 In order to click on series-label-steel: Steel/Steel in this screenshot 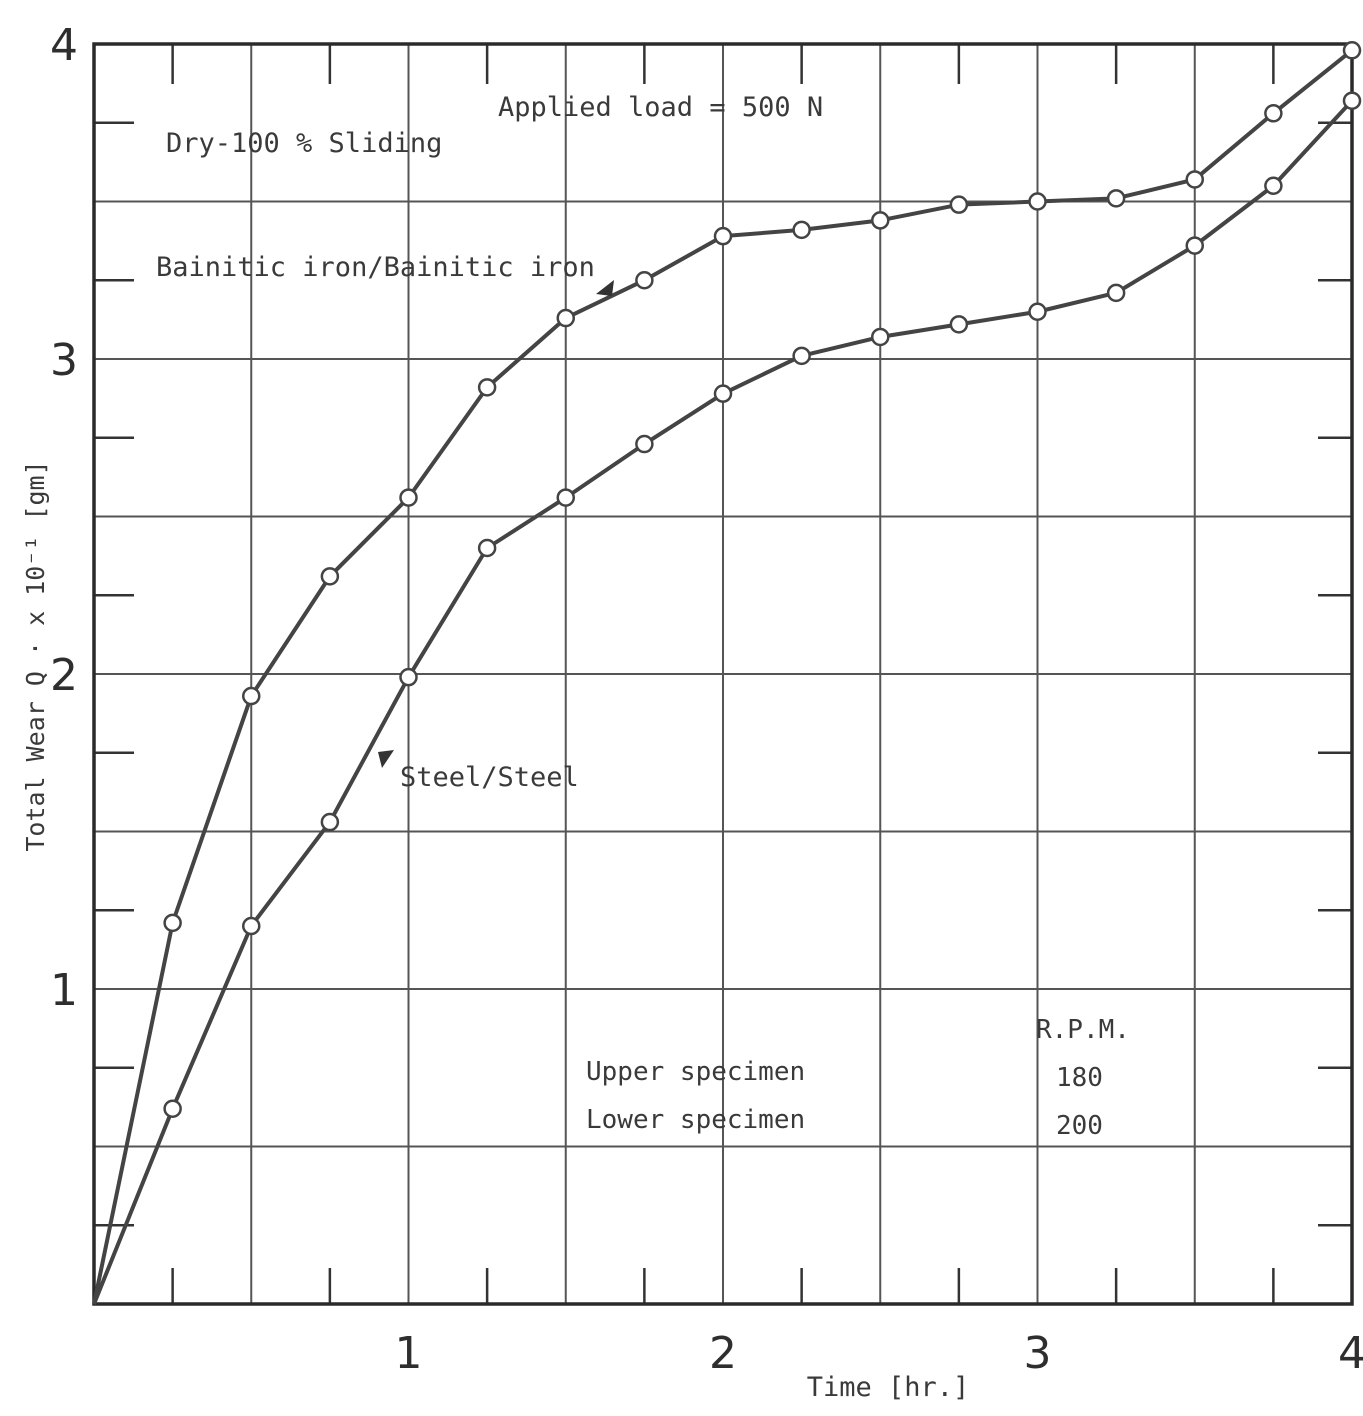, I will do `click(489, 777)`.